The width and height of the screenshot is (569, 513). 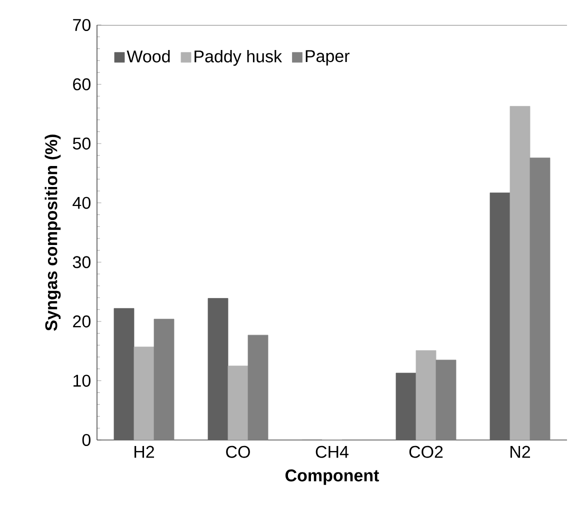 I want to click on x-tick-label: N2, so click(x=520, y=452).